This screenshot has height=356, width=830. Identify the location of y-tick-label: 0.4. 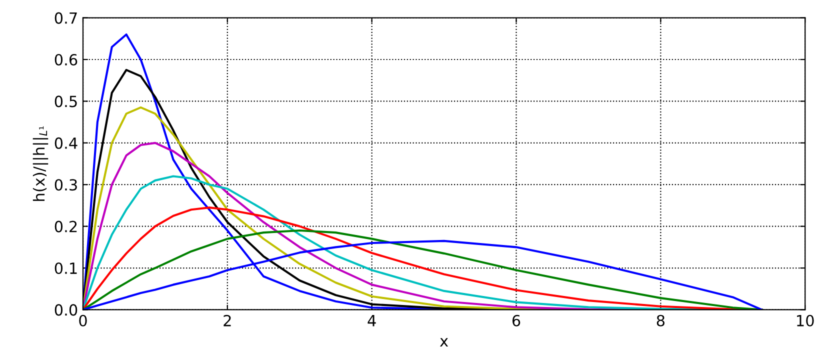
(66, 143).